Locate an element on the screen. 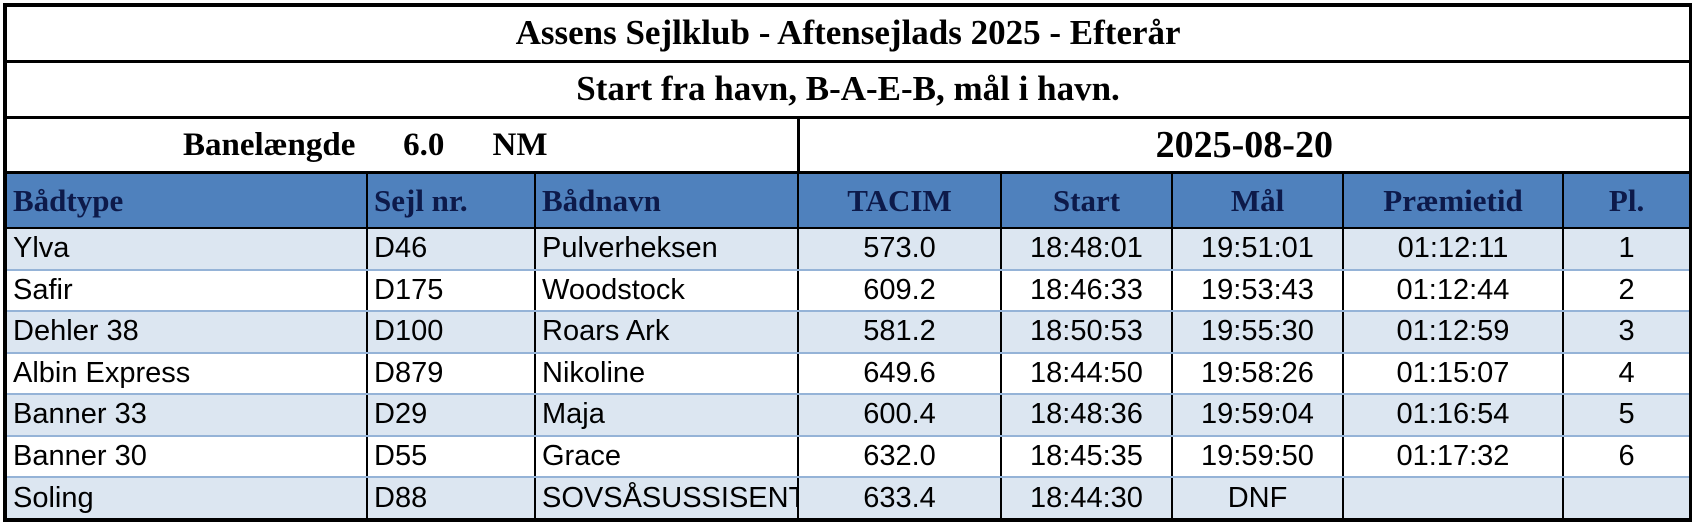 The image size is (1692, 525). table-cell: 19:58:26 is located at coordinates (1258, 374).